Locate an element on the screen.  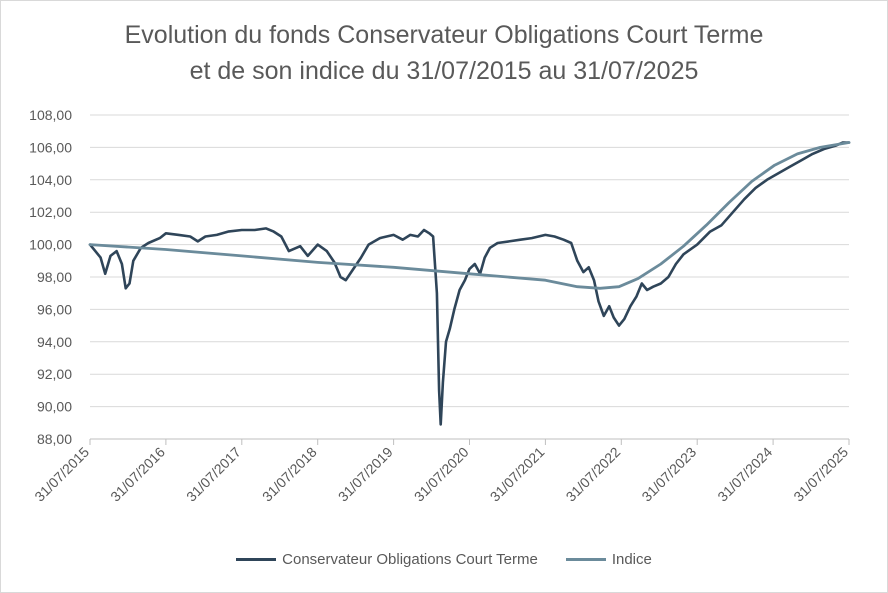
y-tick-label: 108,00 is located at coordinates (50, 115).